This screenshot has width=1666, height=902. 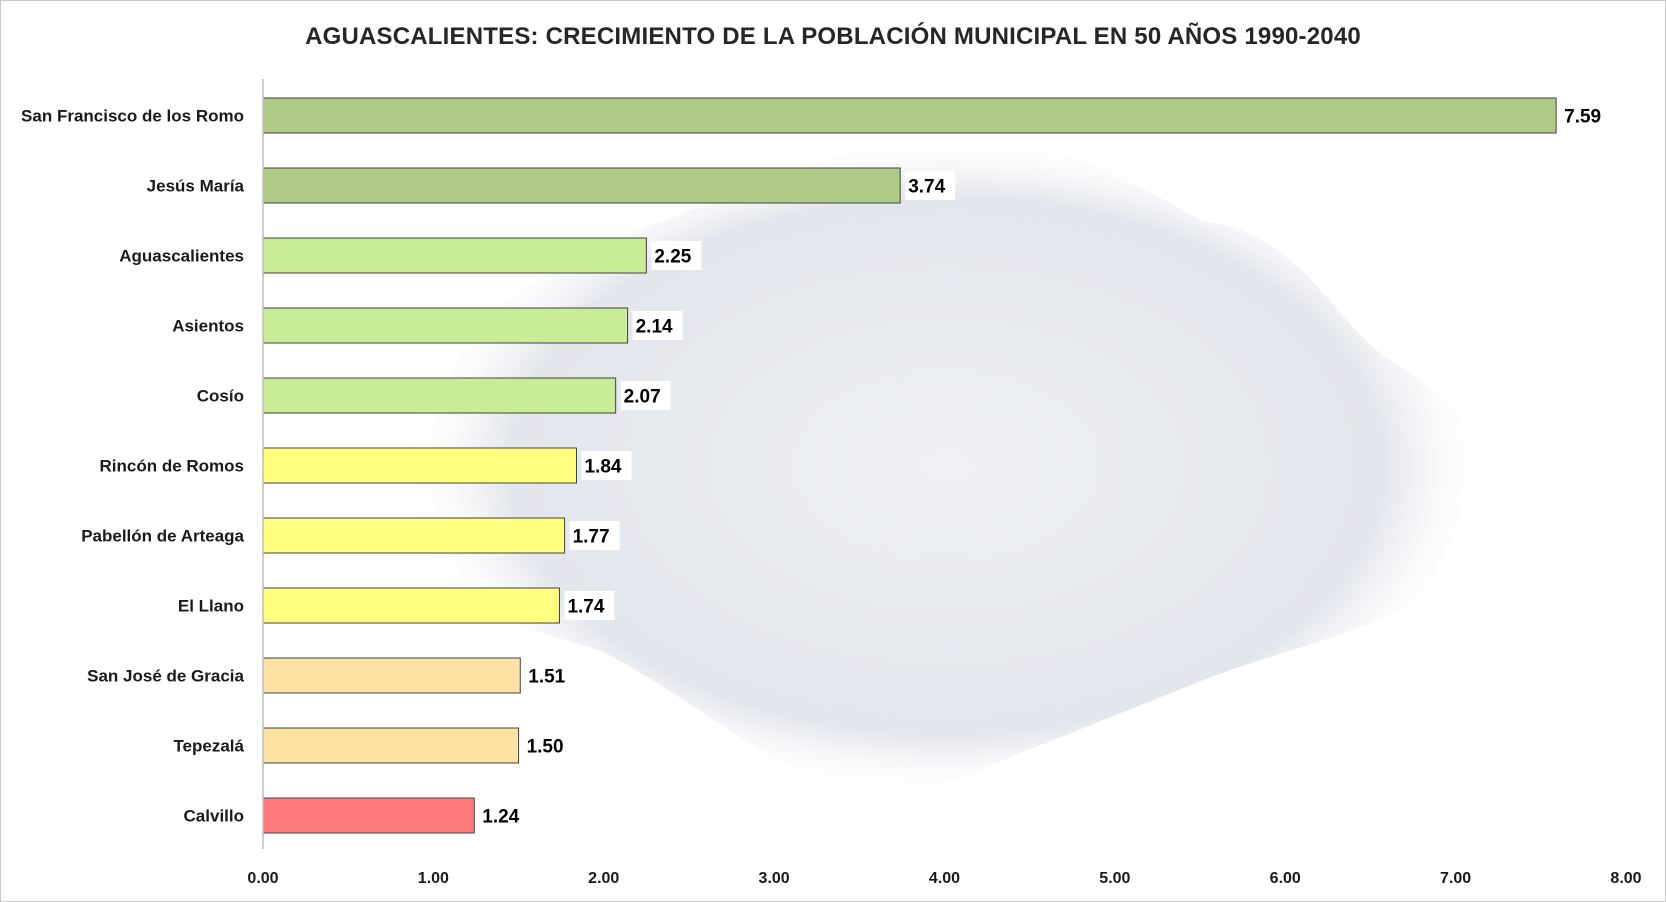 I want to click on value-label: 1.84, so click(x=602, y=467).